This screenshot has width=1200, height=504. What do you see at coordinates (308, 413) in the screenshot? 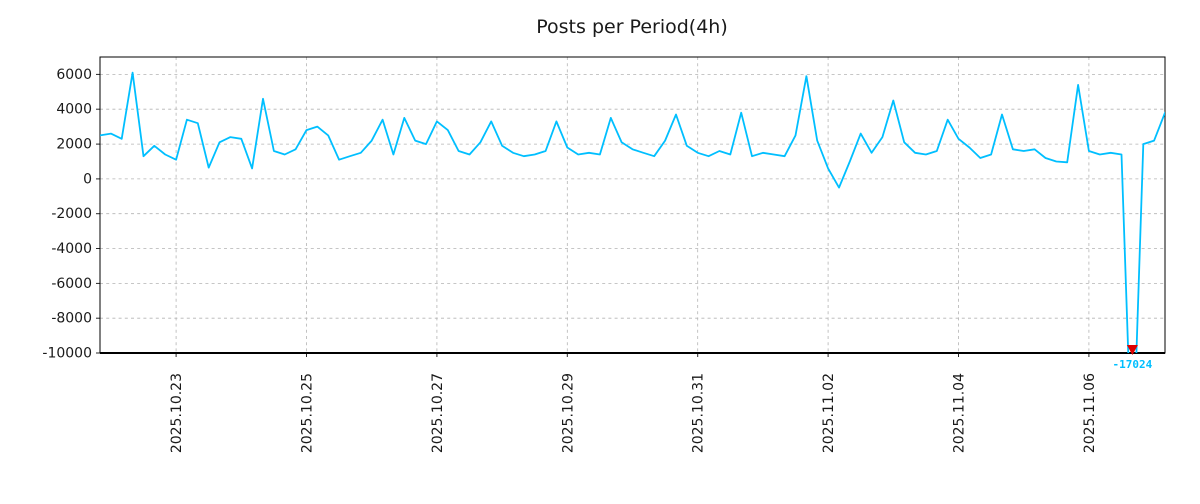
I see `x-tick-label: 2025.10.25` at bounding box center [308, 413].